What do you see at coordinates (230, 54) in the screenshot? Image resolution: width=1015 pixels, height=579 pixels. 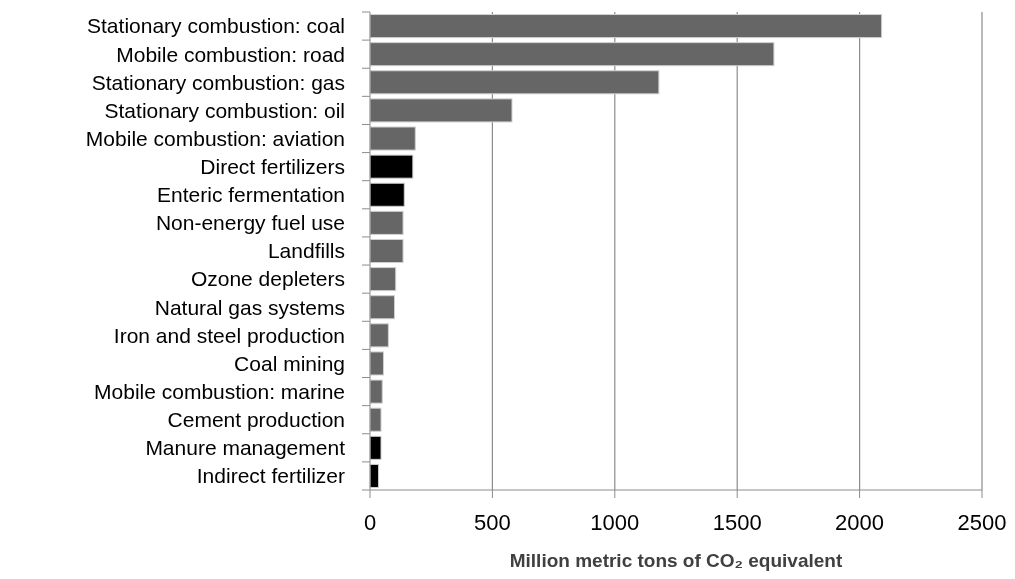 I see `y-tick-label: Mobile combustion: road` at bounding box center [230, 54].